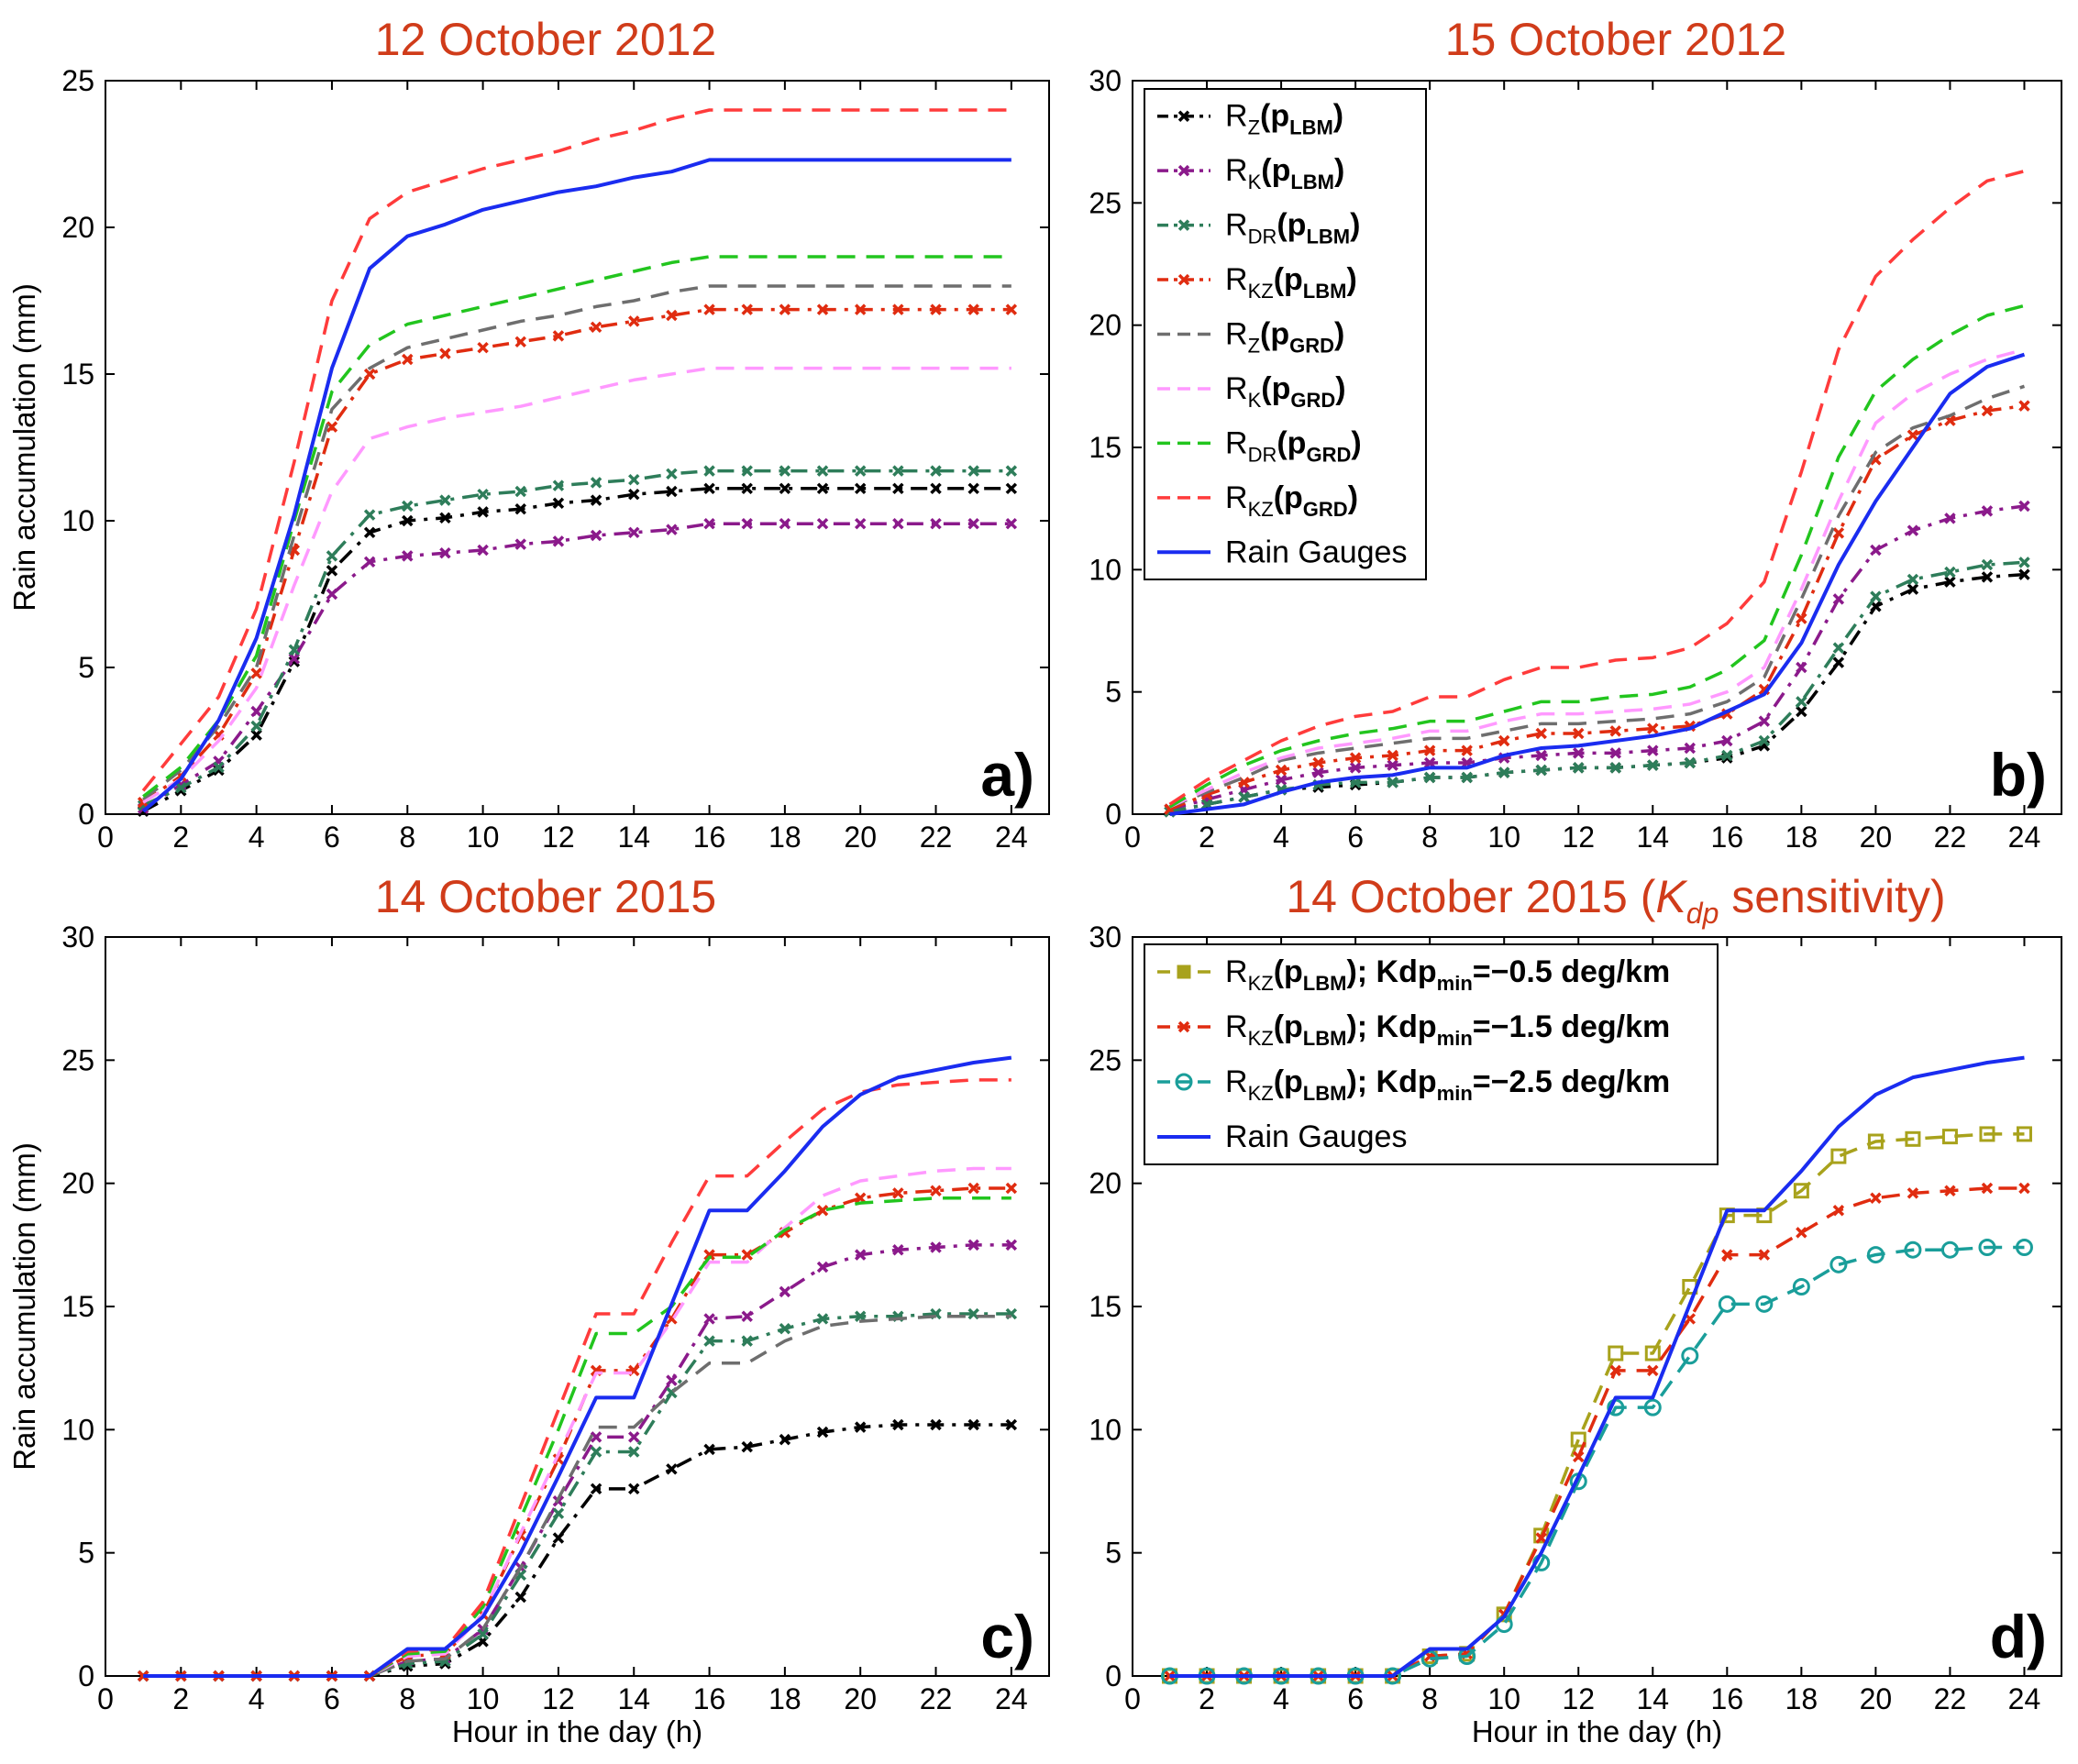 Image resolution: width=2078 pixels, height=1764 pixels. I want to click on legend-entry: Rain Gauges, so click(1282, 552).